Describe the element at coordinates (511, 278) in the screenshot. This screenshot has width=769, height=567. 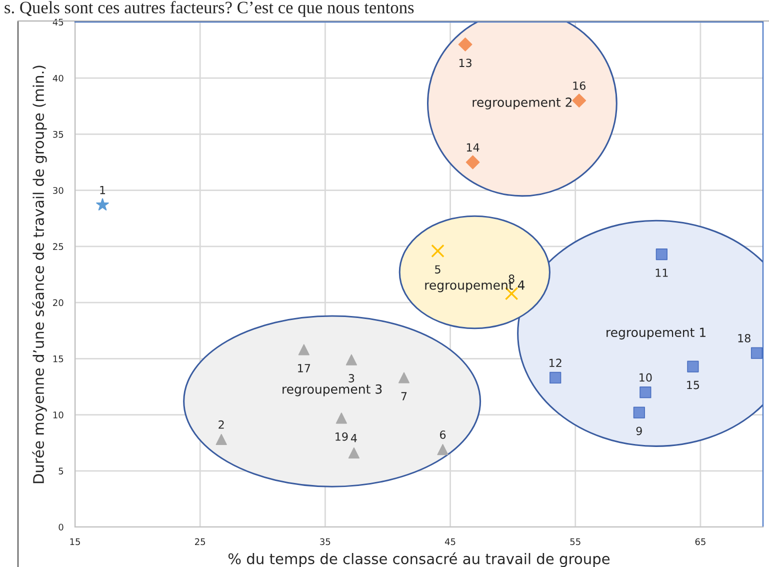
I see `annotation: 8` at that location.